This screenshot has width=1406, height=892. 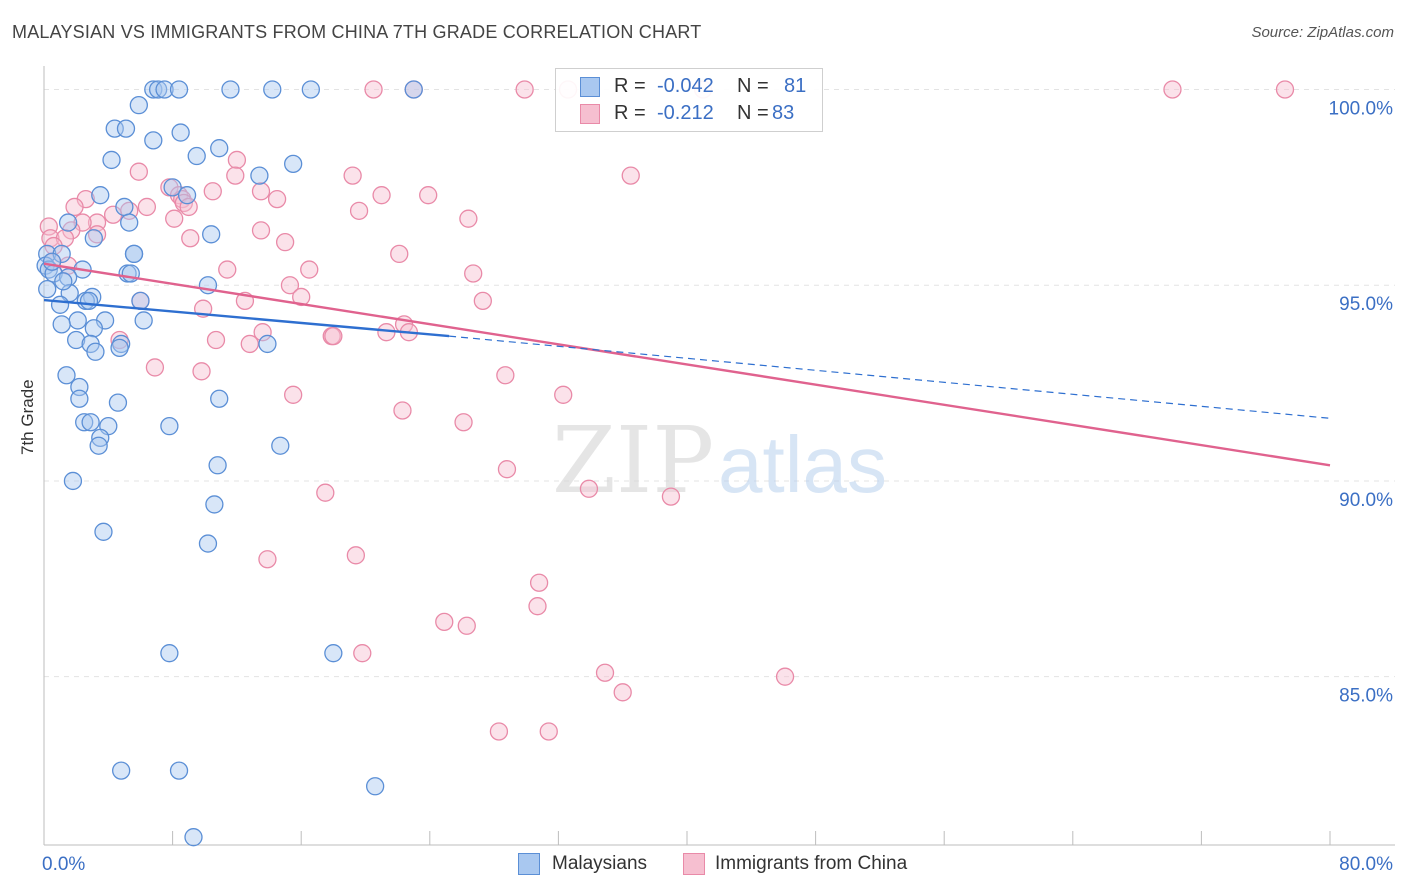 I want to click on n-value: 83, so click(x=783, y=113).